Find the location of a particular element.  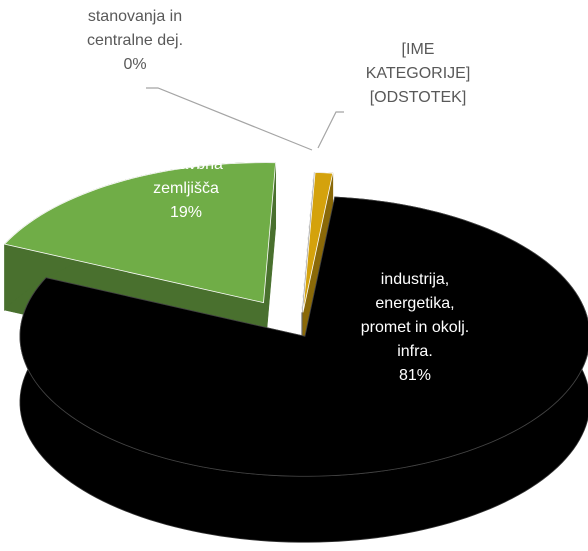

value-label: 81% is located at coordinates (415, 375).